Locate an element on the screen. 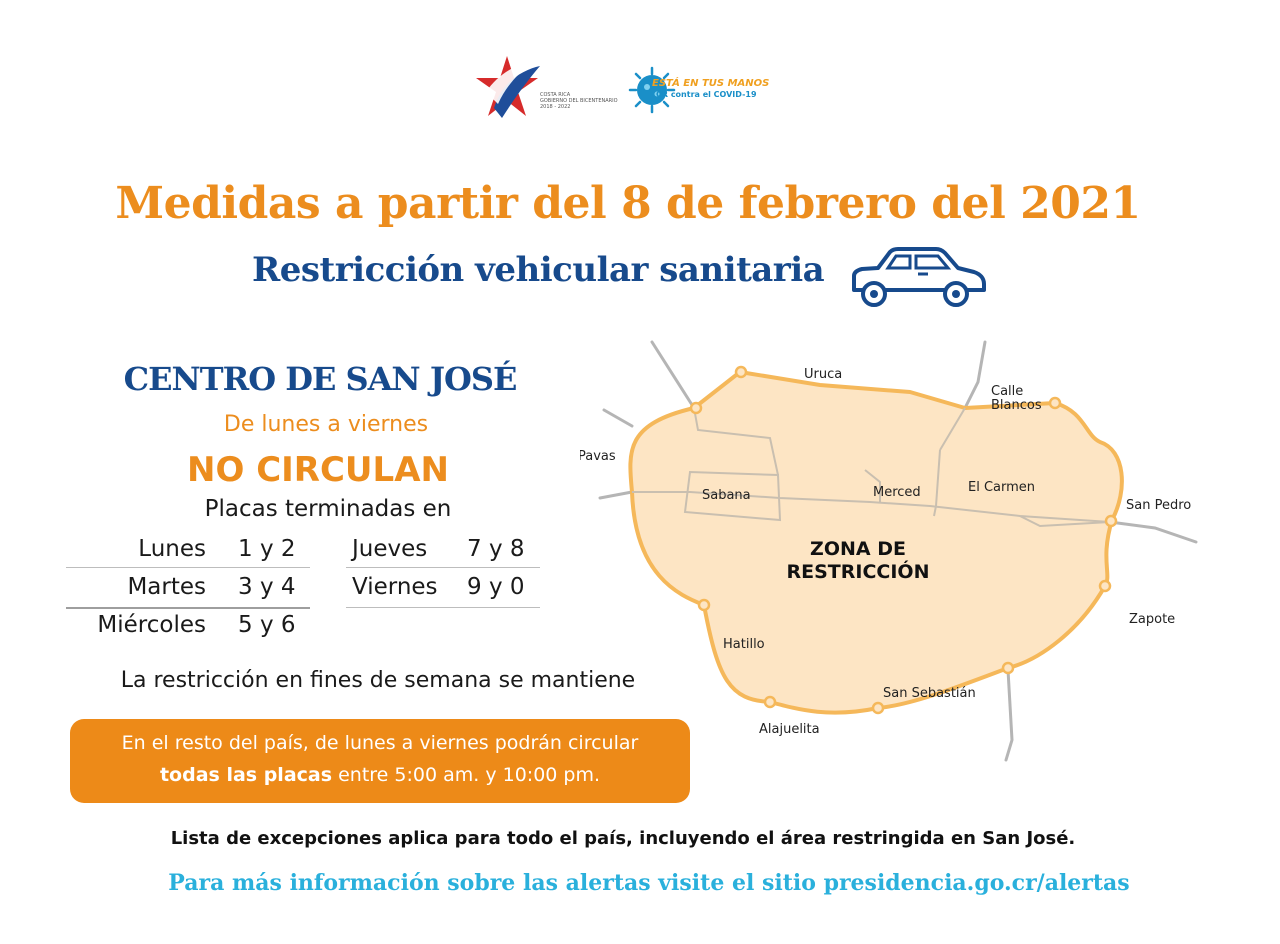 Image resolution: width=1280 pixels, height=944 pixels. campaign-logo-line2: CR contra el COVID-19 is located at coordinates (706, 94).